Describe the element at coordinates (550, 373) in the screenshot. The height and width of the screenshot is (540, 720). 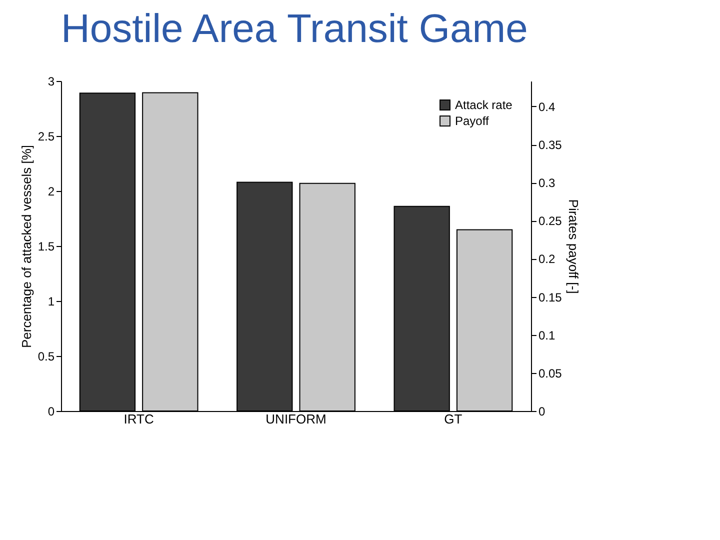
I see `y2-tick-label: 0.05` at that location.